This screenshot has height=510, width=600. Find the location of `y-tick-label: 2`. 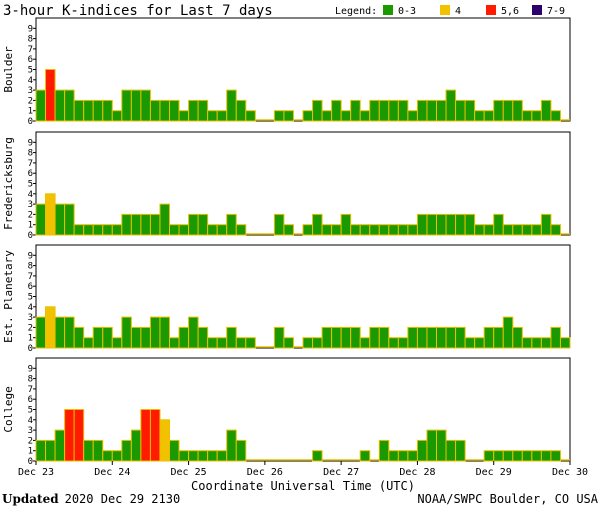

y-tick-label: 2 is located at coordinates (30, 441).